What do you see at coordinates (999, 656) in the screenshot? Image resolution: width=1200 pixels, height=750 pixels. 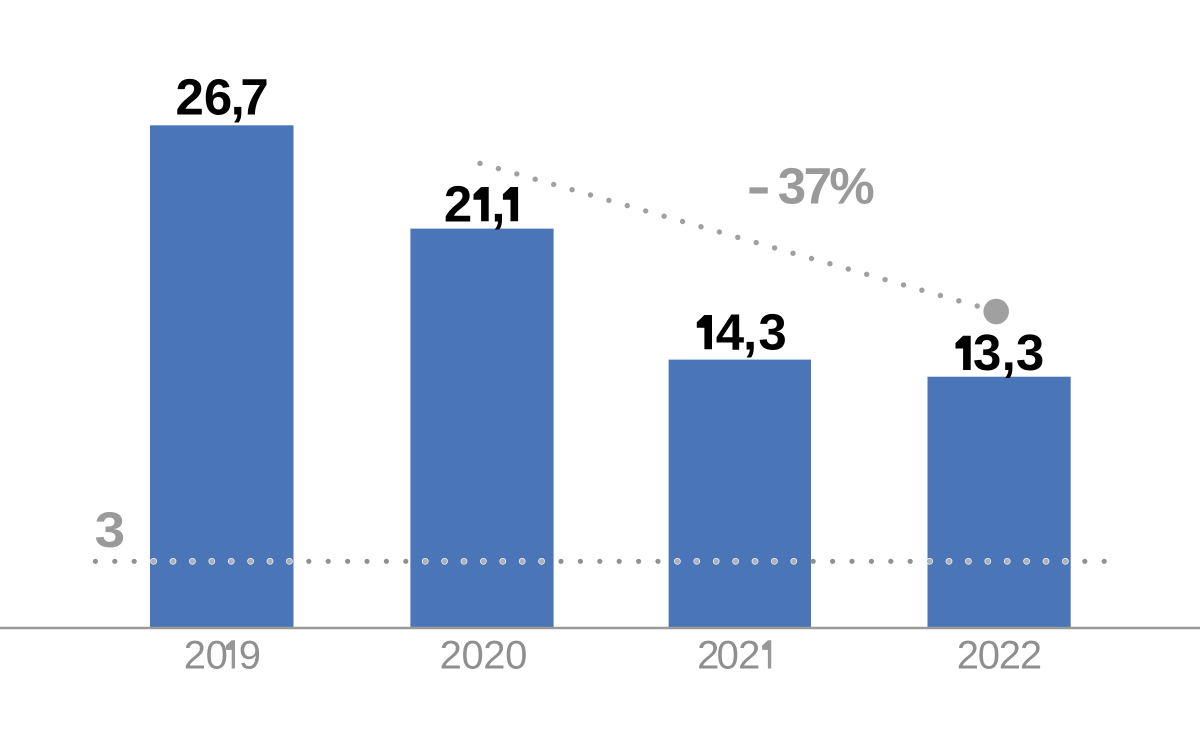 I see `svg-text: 2022` at bounding box center [999, 656].